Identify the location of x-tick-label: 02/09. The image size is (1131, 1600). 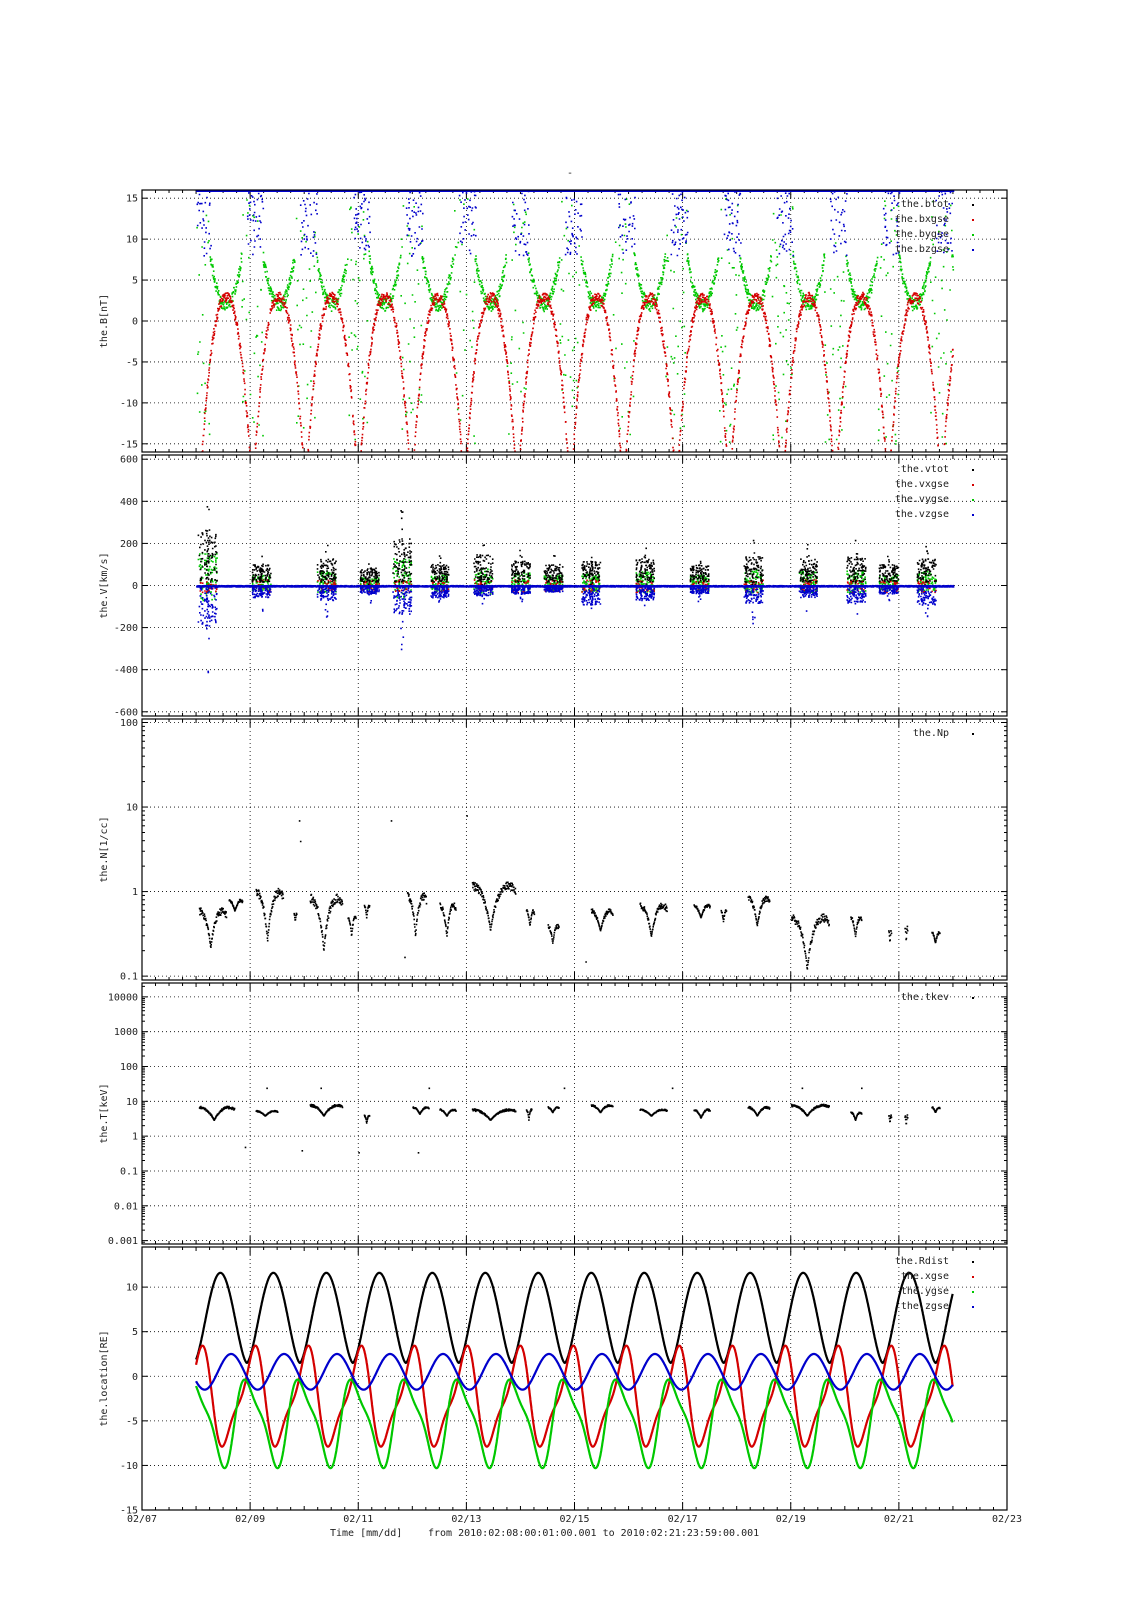
(250, 1519).